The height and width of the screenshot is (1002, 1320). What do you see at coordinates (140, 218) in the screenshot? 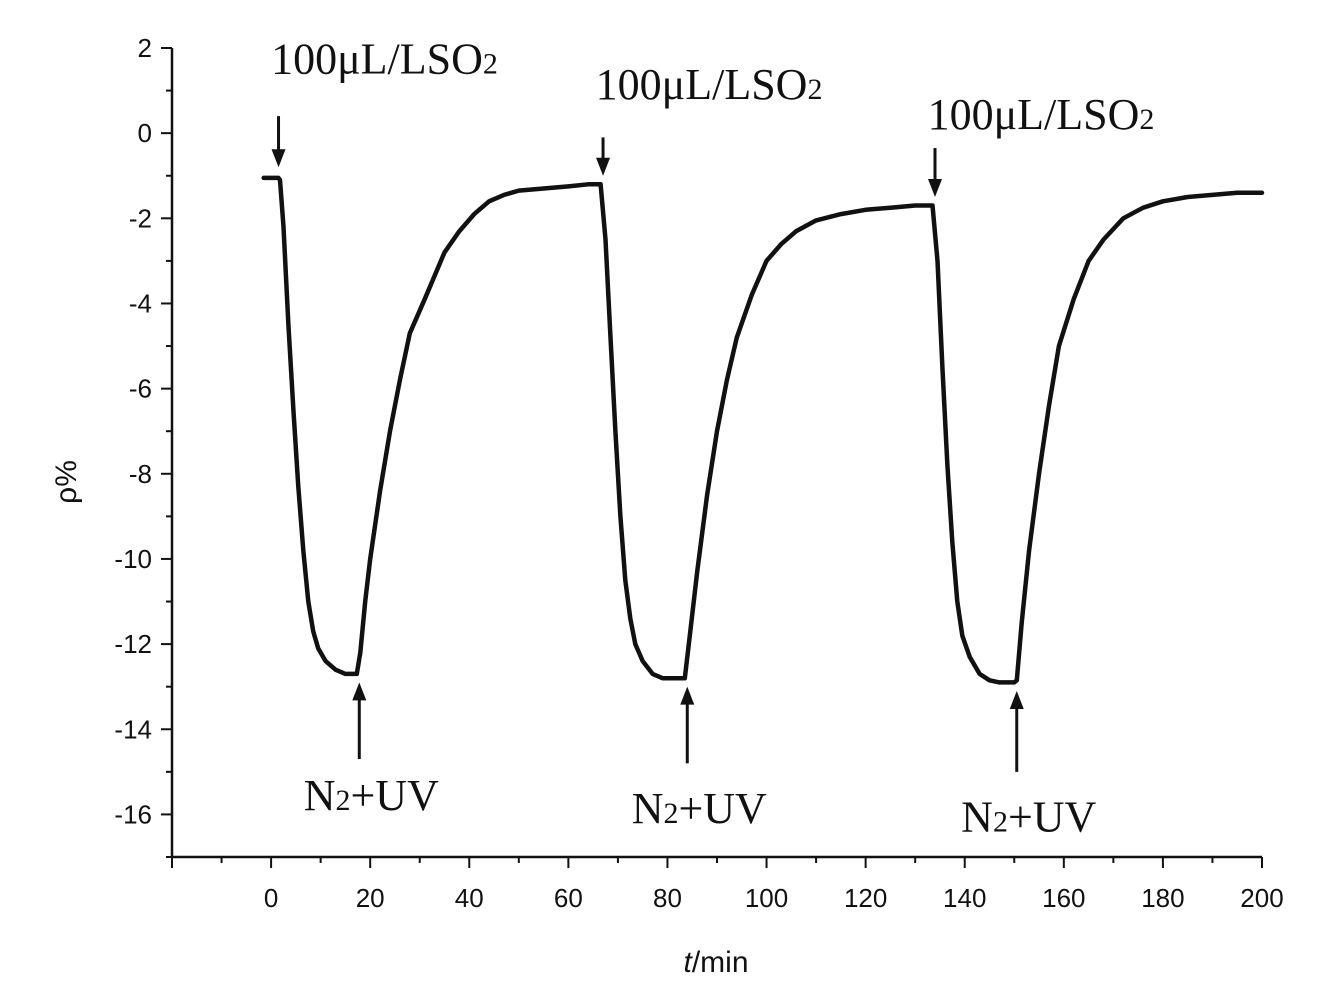
I see `y-tick-label: -2` at bounding box center [140, 218].